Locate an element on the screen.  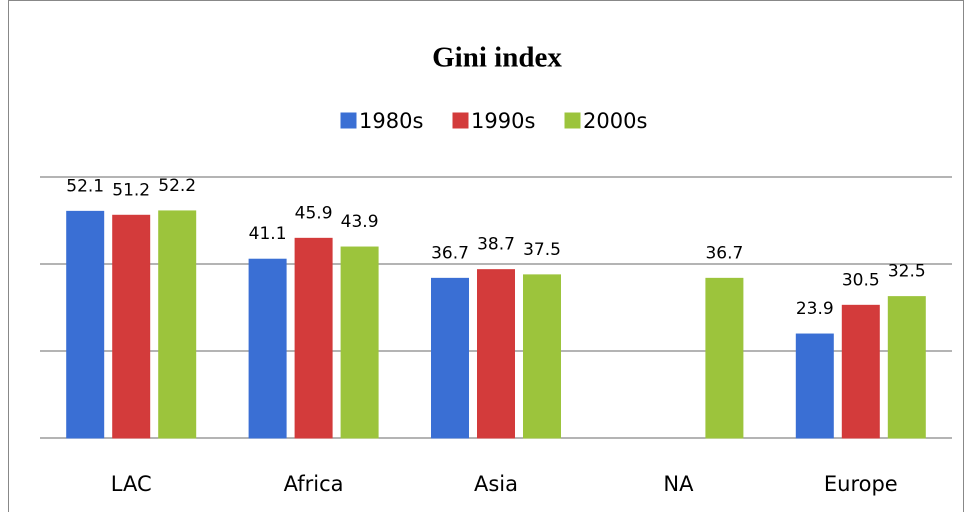
chart-title: Gini index is located at coordinates (497, 58).